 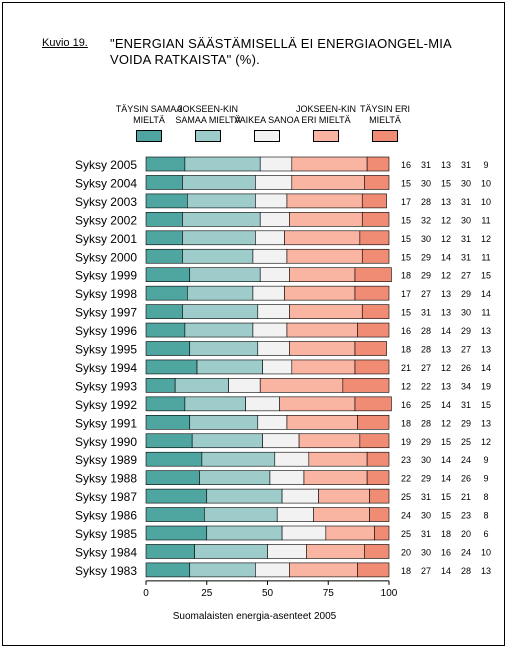 I want to click on data-label: 10, so click(x=486, y=552).